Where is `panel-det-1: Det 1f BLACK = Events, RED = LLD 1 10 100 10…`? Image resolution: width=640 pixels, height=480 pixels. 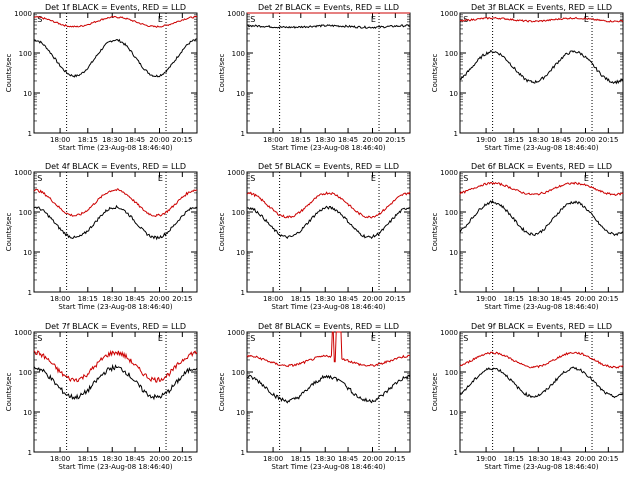 panel-det-1: Det 1f BLACK = Events, RED = LLD 1 10 100 10… is located at coordinates (101, 77).